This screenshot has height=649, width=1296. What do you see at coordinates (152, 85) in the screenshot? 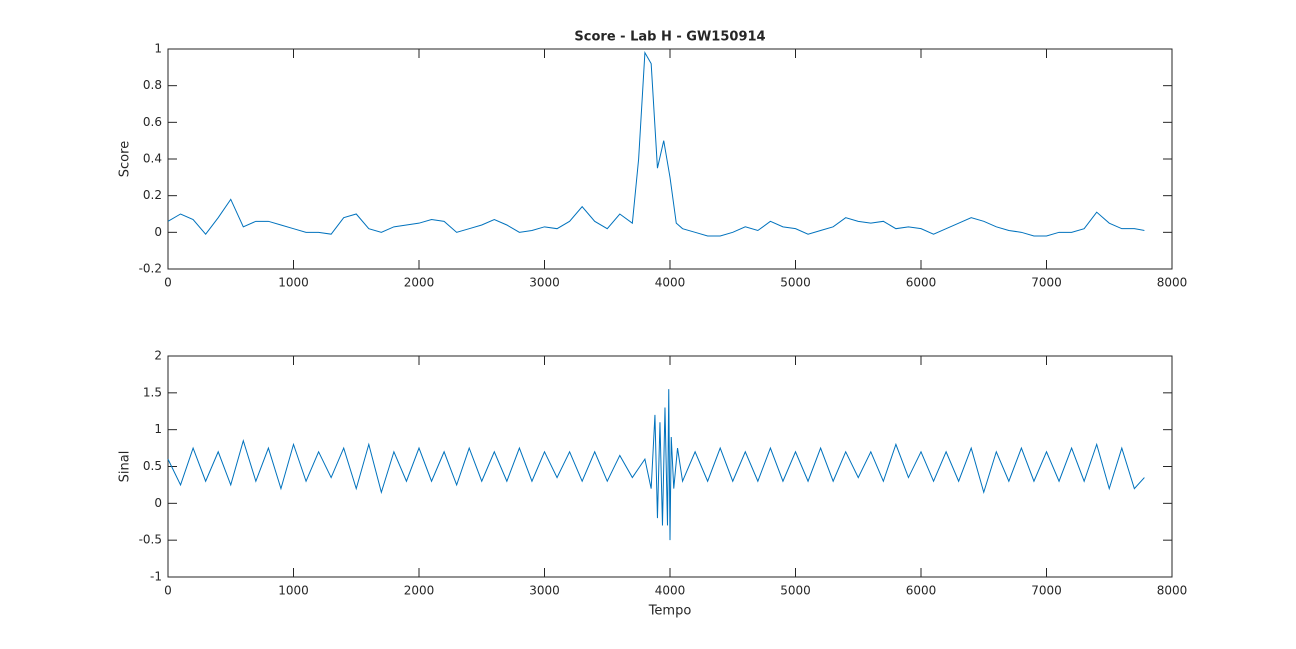
I see `y-tick-label: 0.8` at bounding box center [152, 85].